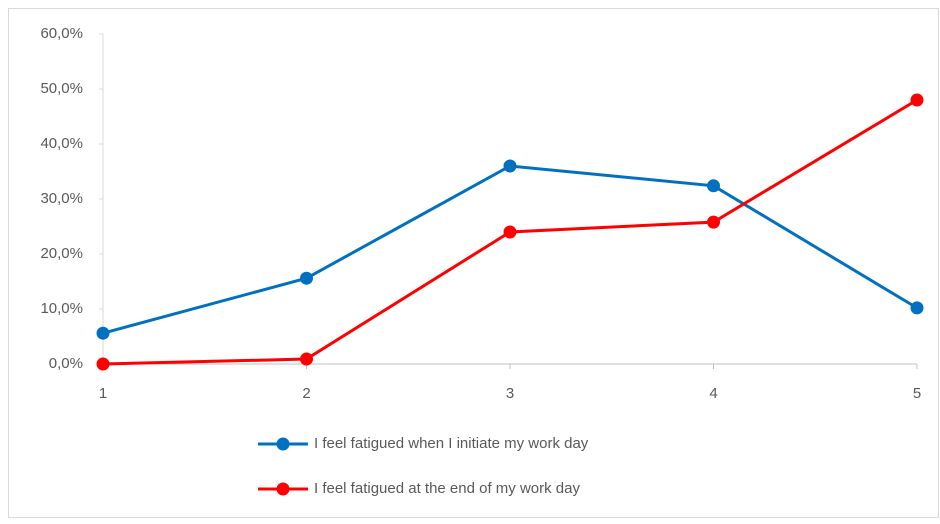  What do you see at coordinates (103, 393) in the screenshot?
I see `x-tick-label: 1` at bounding box center [103, 393].